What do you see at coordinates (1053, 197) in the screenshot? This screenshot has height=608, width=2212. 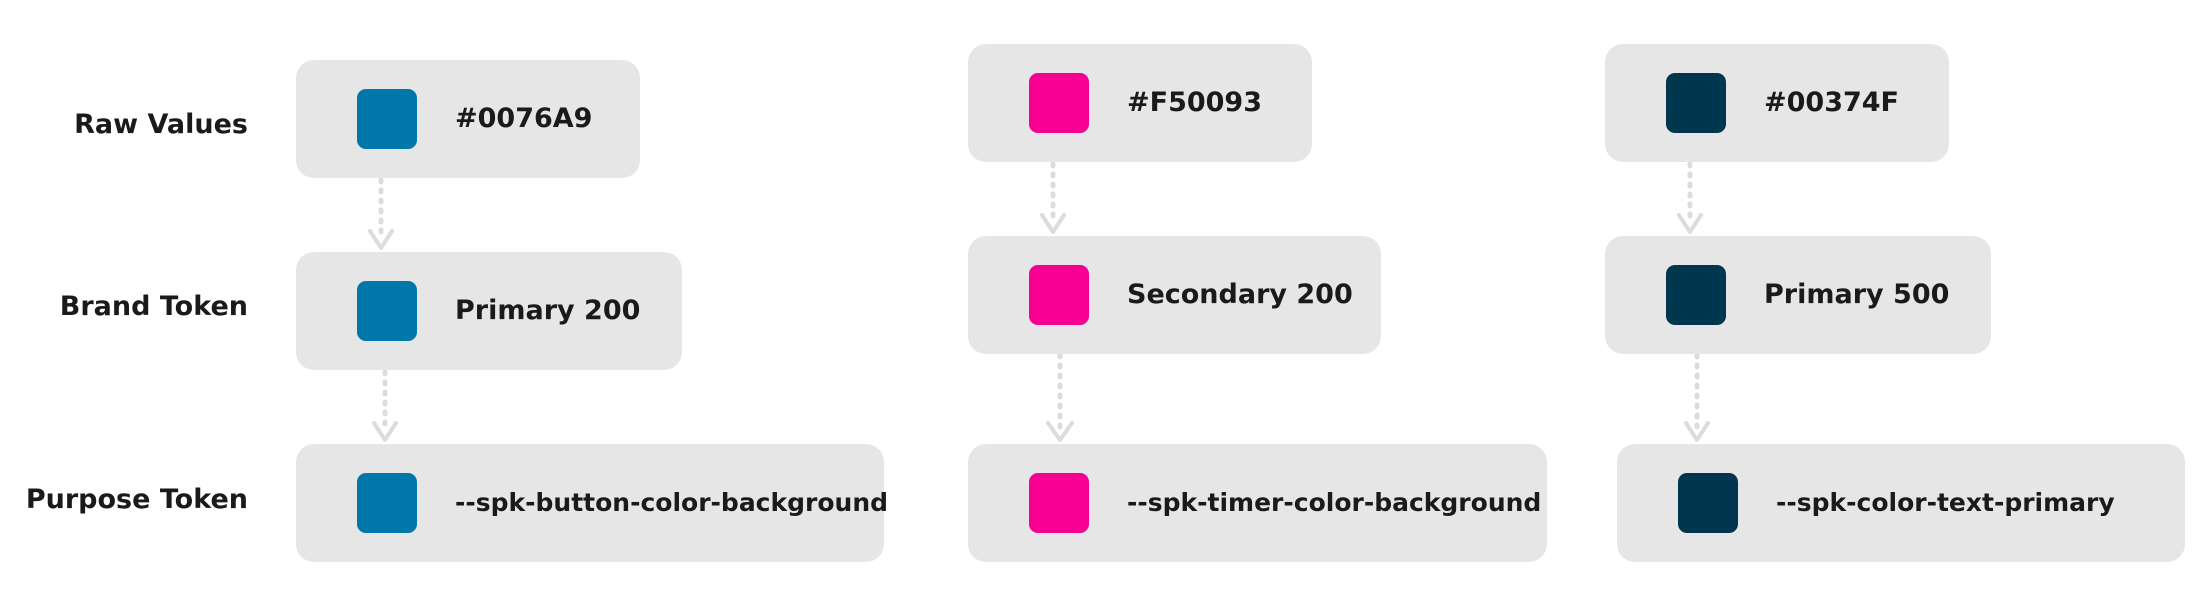 I see `arrow-col2-raw-to-brand` at bounding box center [1053, 197].